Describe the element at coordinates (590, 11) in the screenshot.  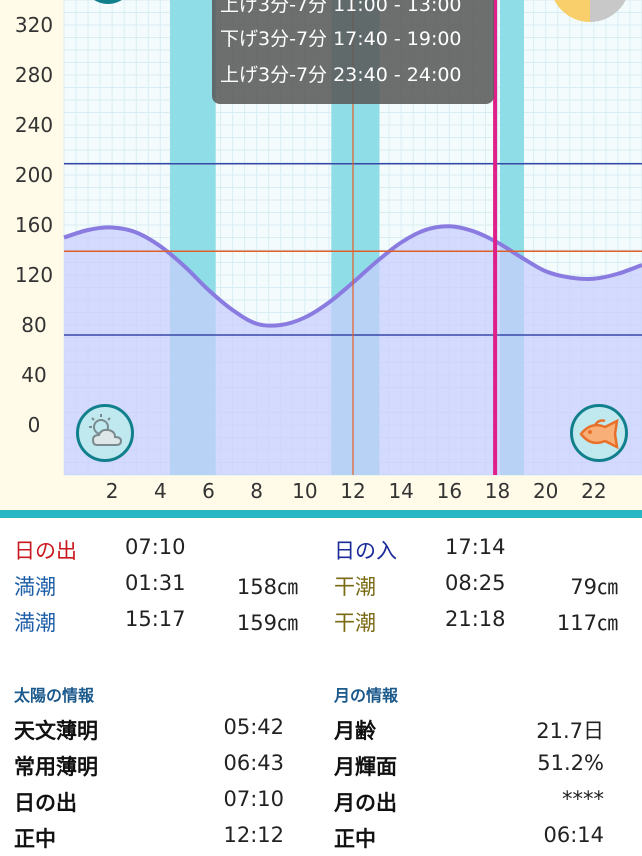
I see `moon-phase-icon` at that location.